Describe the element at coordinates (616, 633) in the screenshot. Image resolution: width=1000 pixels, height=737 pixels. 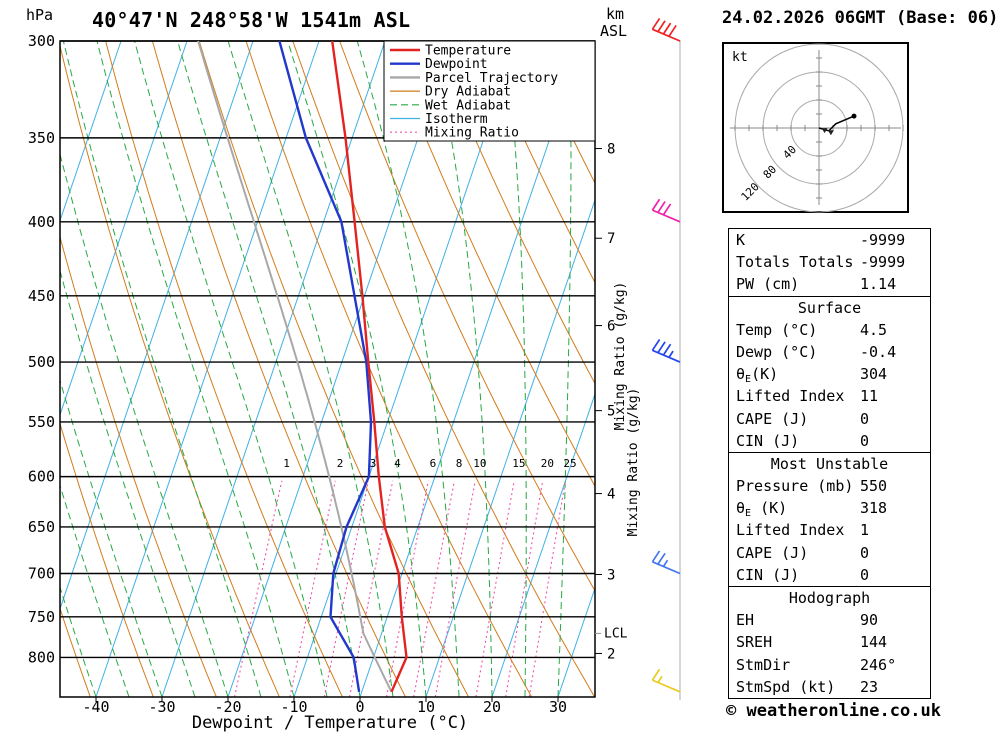
I see `lcl-label: LCL` at that location.